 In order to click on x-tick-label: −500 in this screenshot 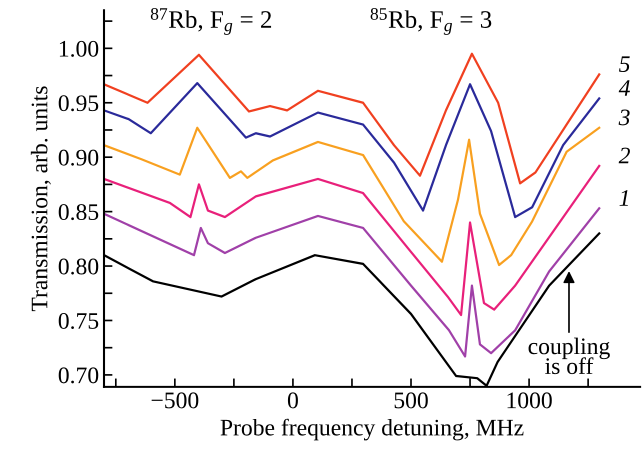, I will do `click(175, 400)`.